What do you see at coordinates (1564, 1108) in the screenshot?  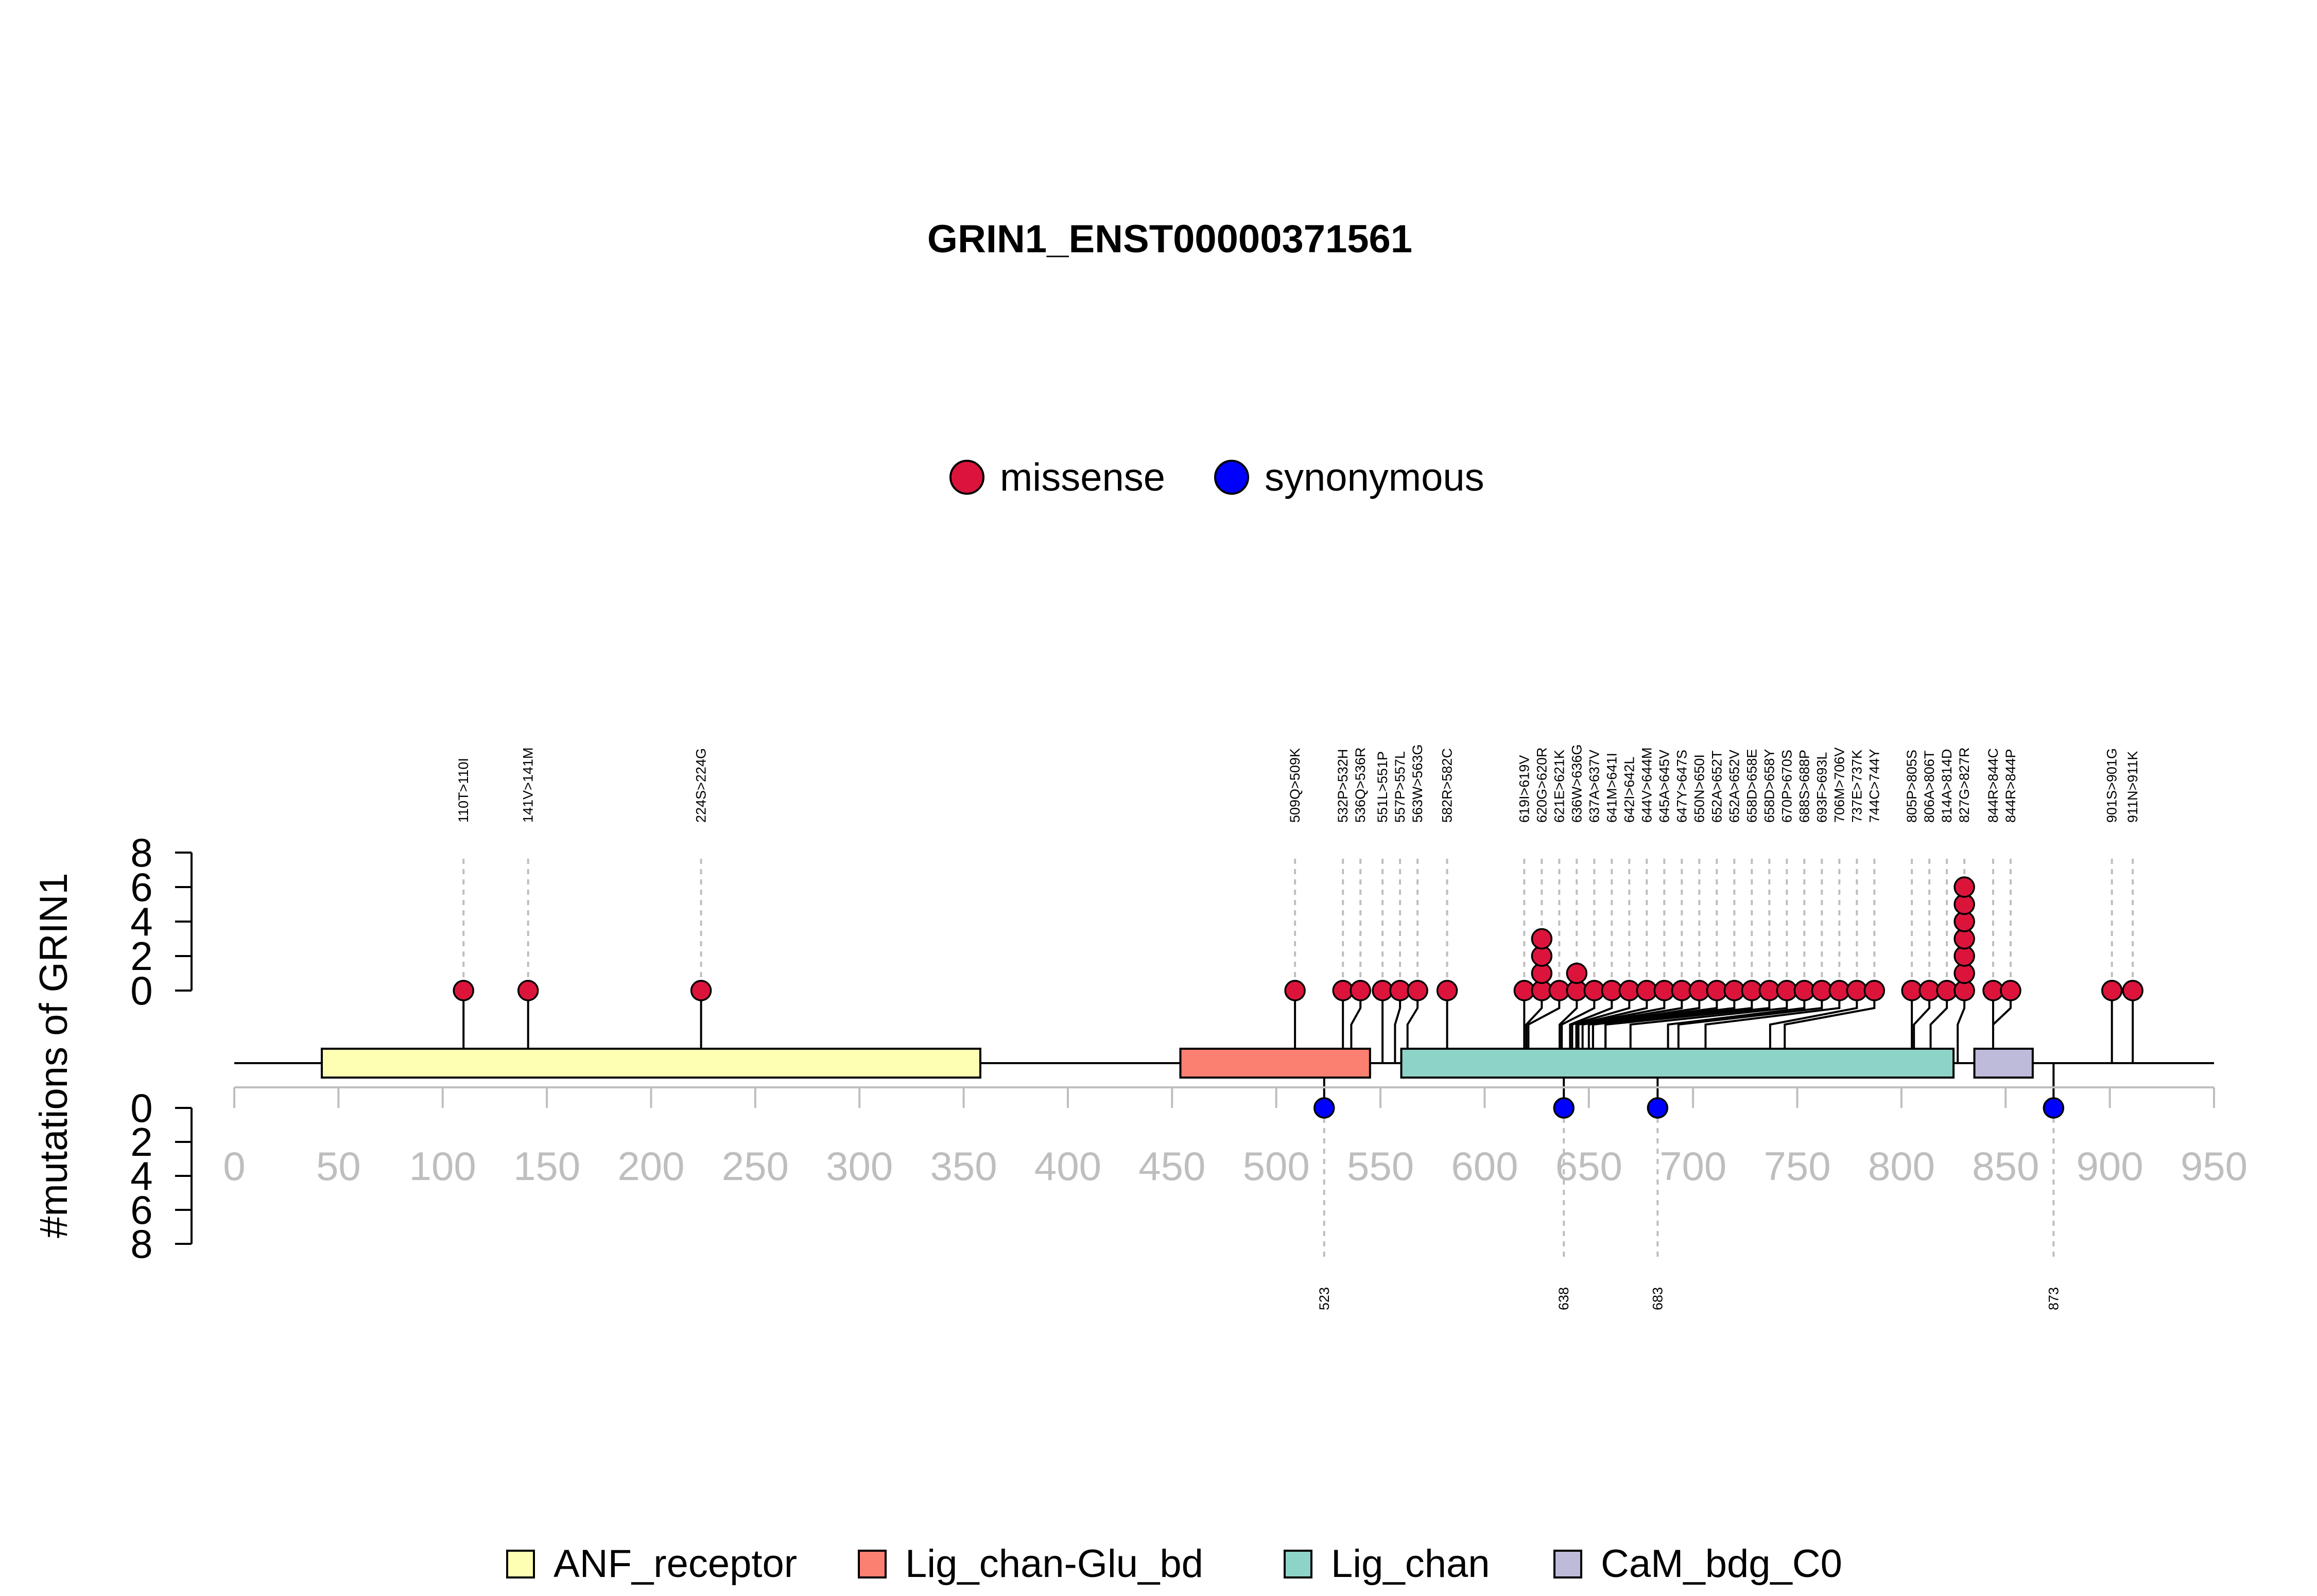 I see `synonymous-point` at bounding box center [1564, 1108].